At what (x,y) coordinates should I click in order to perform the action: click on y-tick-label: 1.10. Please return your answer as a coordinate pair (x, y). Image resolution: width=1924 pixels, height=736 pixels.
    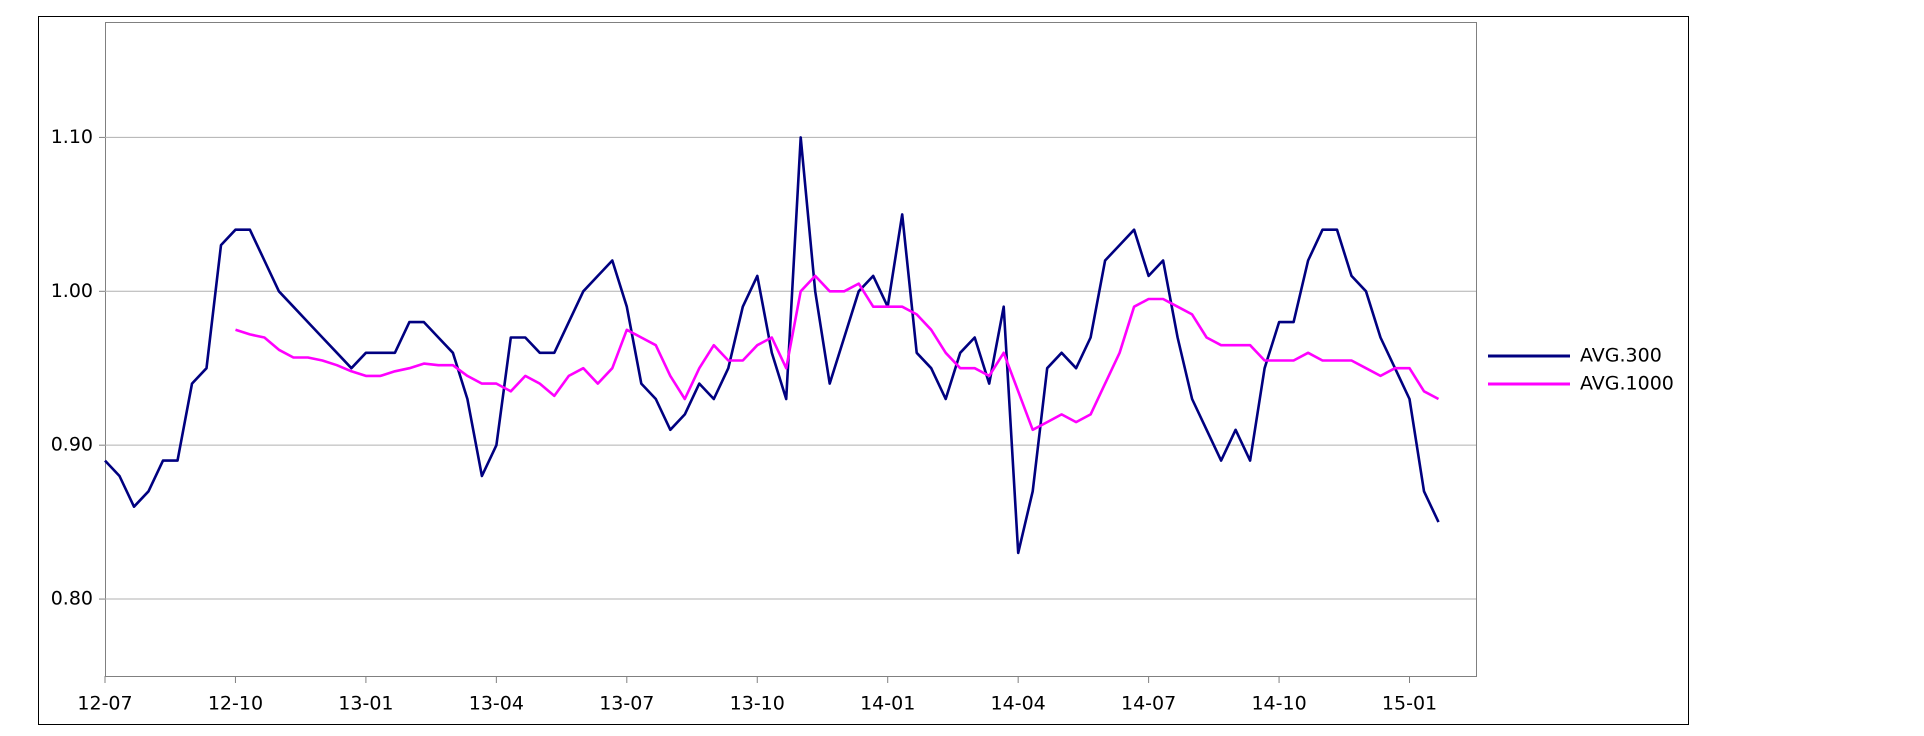
    Looking at the image, I should click on (72, 137).